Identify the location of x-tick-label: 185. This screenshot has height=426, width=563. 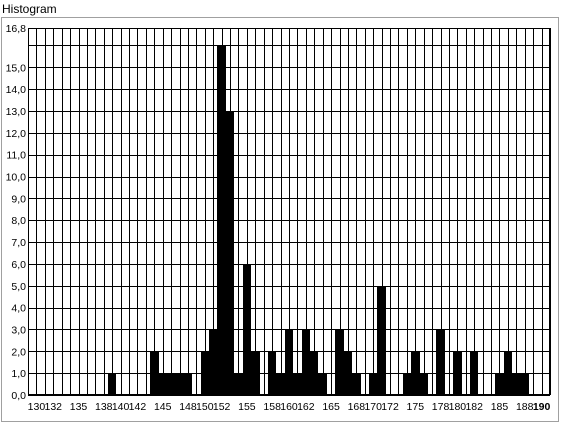
(500, 407).